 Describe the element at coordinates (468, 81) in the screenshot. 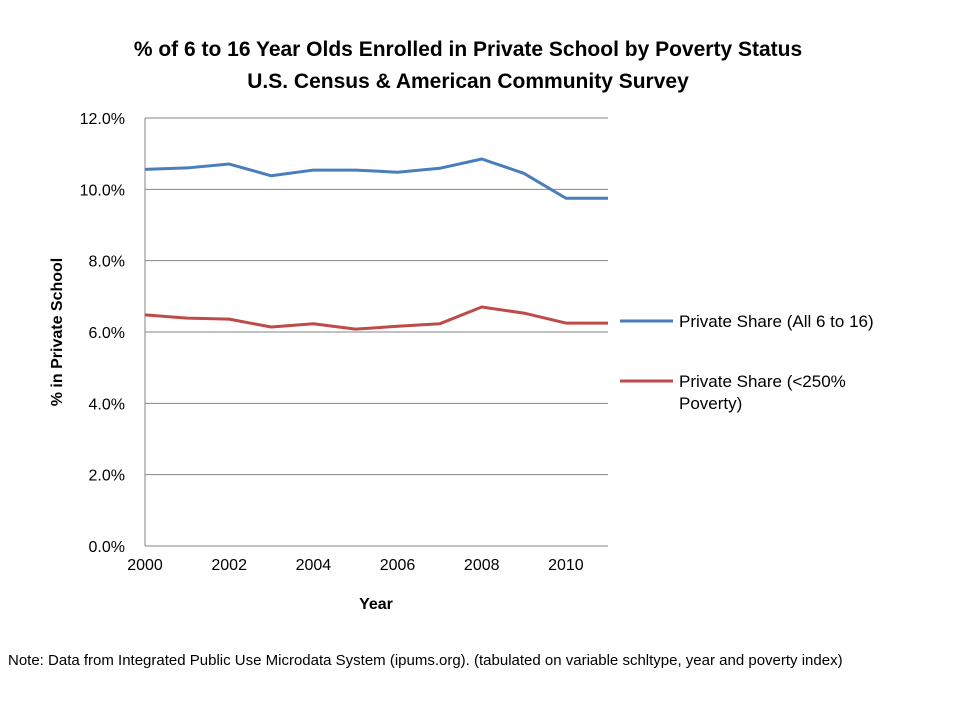

I see `chart-subtitle: U.S. Census & American Community Survey` at that location.